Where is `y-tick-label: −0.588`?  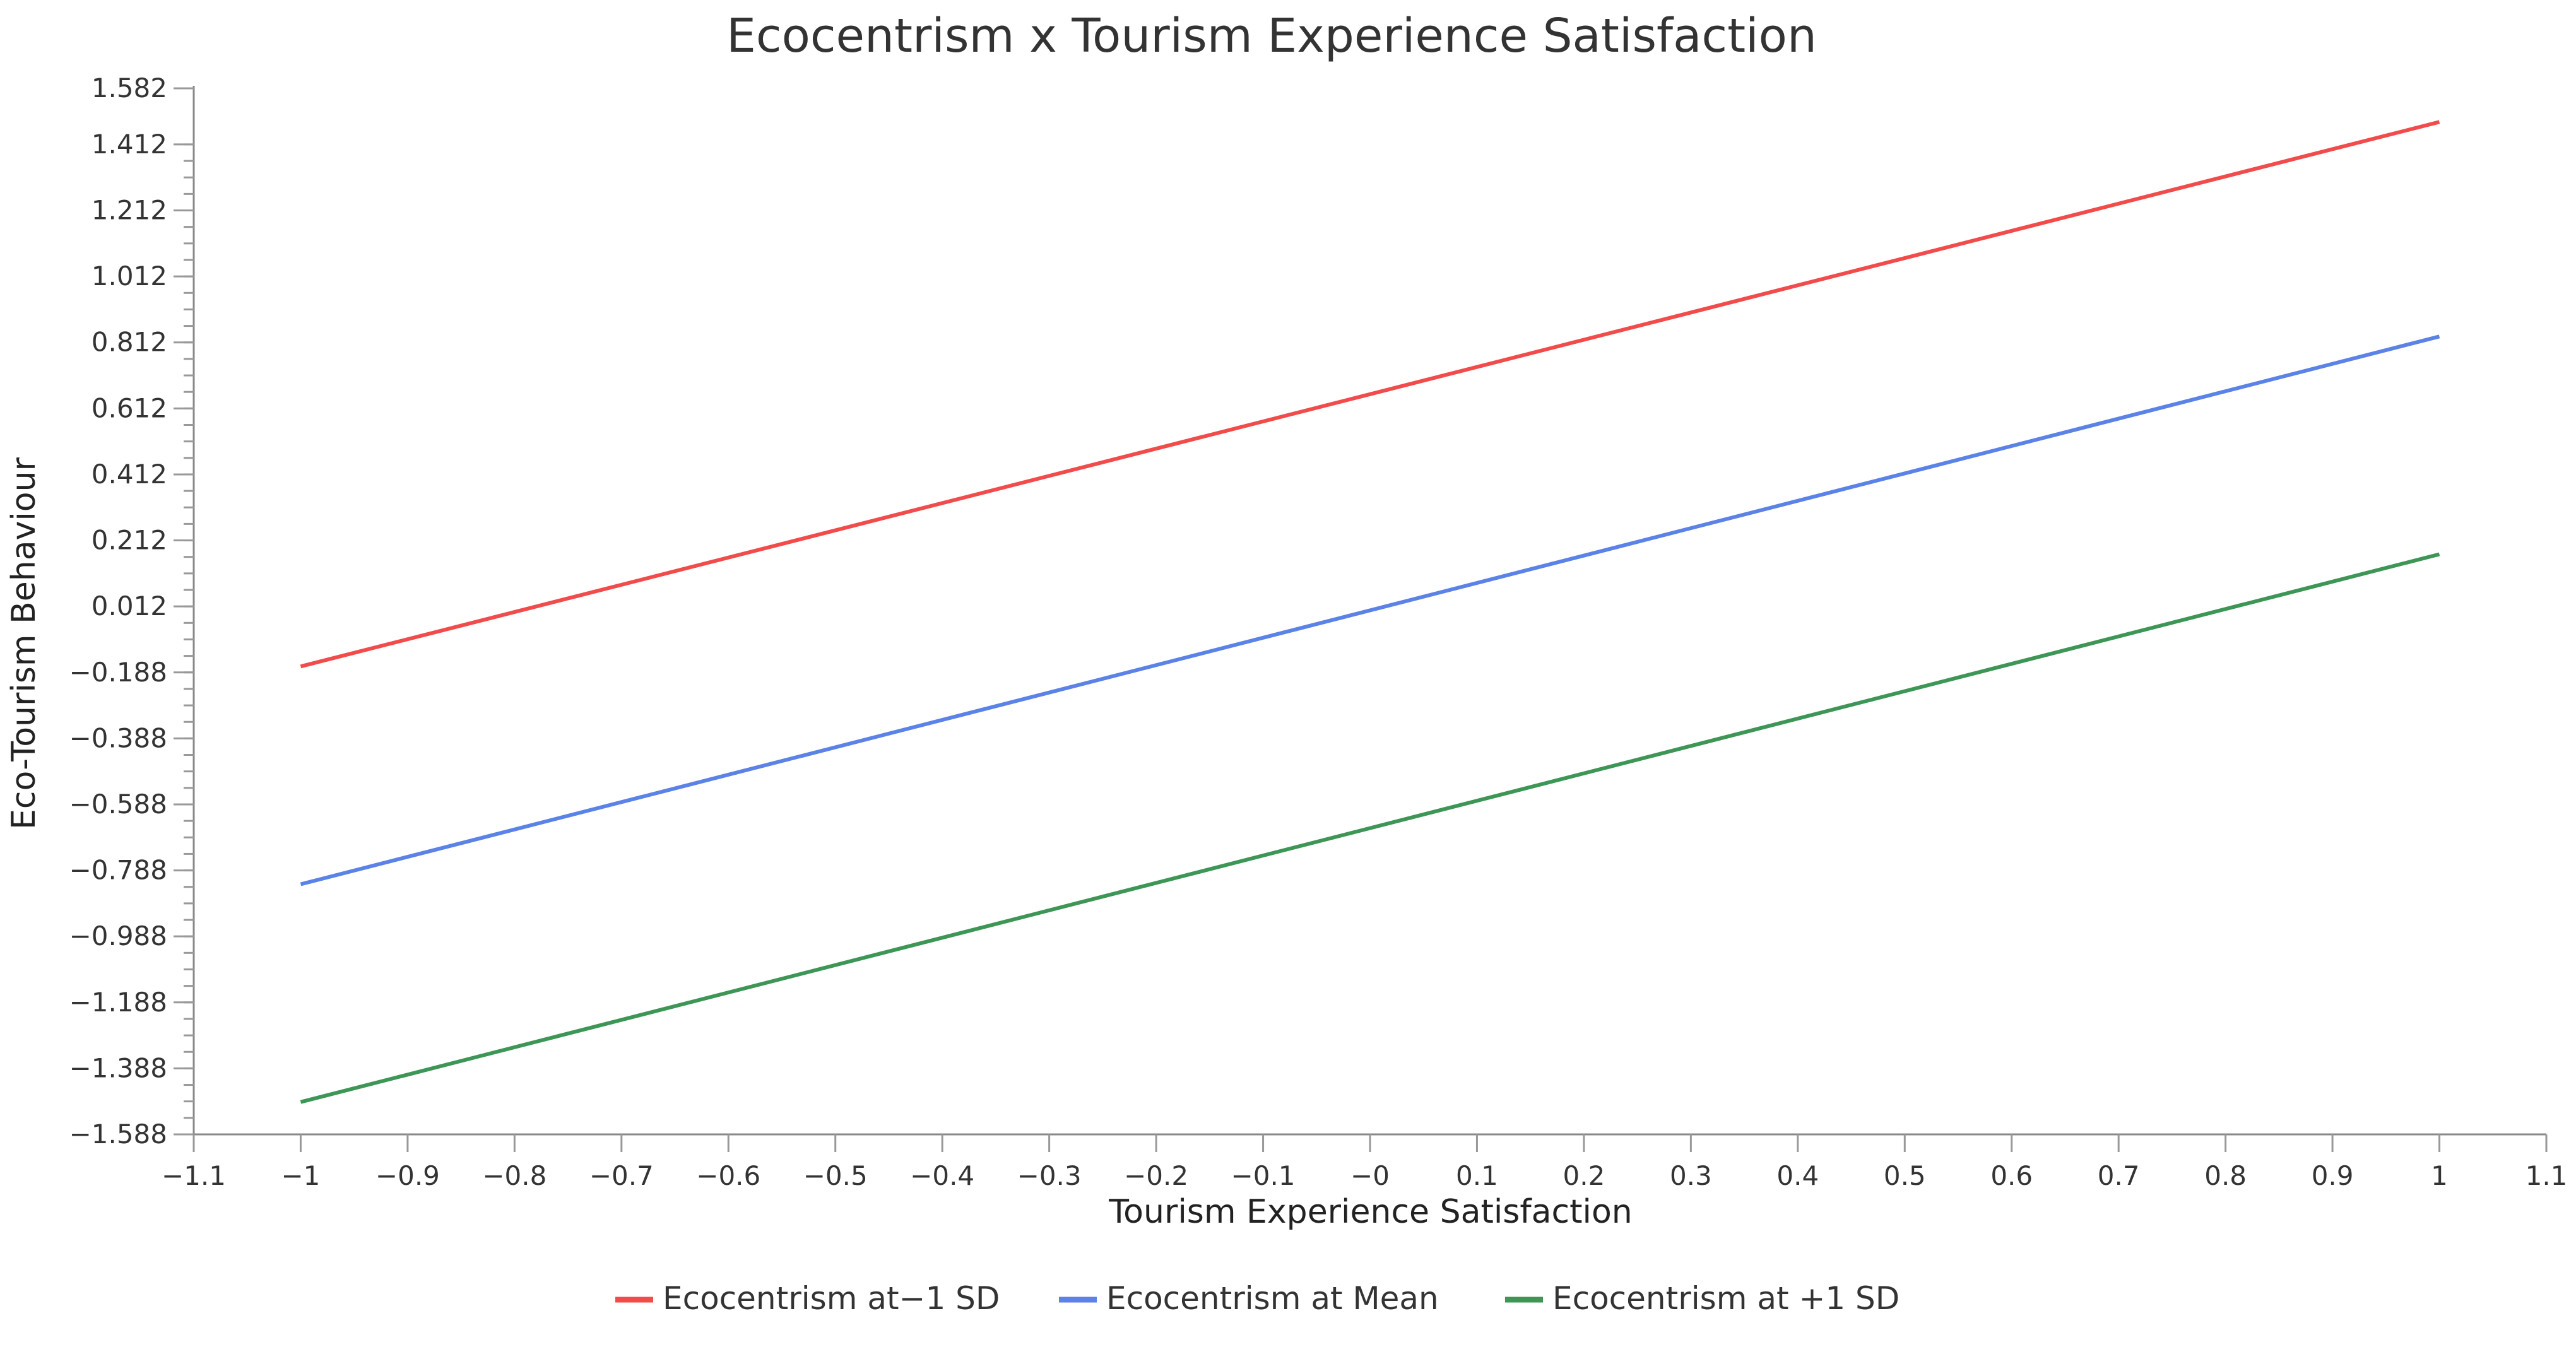 y-tick-label: −0.588 is located at coordinates (118, 804).